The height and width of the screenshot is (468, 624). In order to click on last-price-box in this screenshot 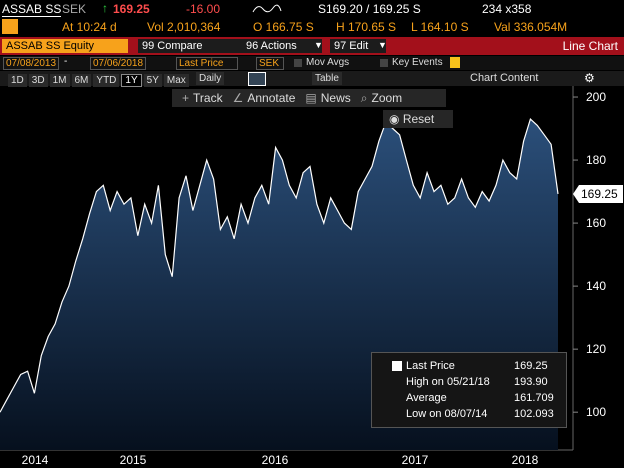, I will do `click(598, 193)`.